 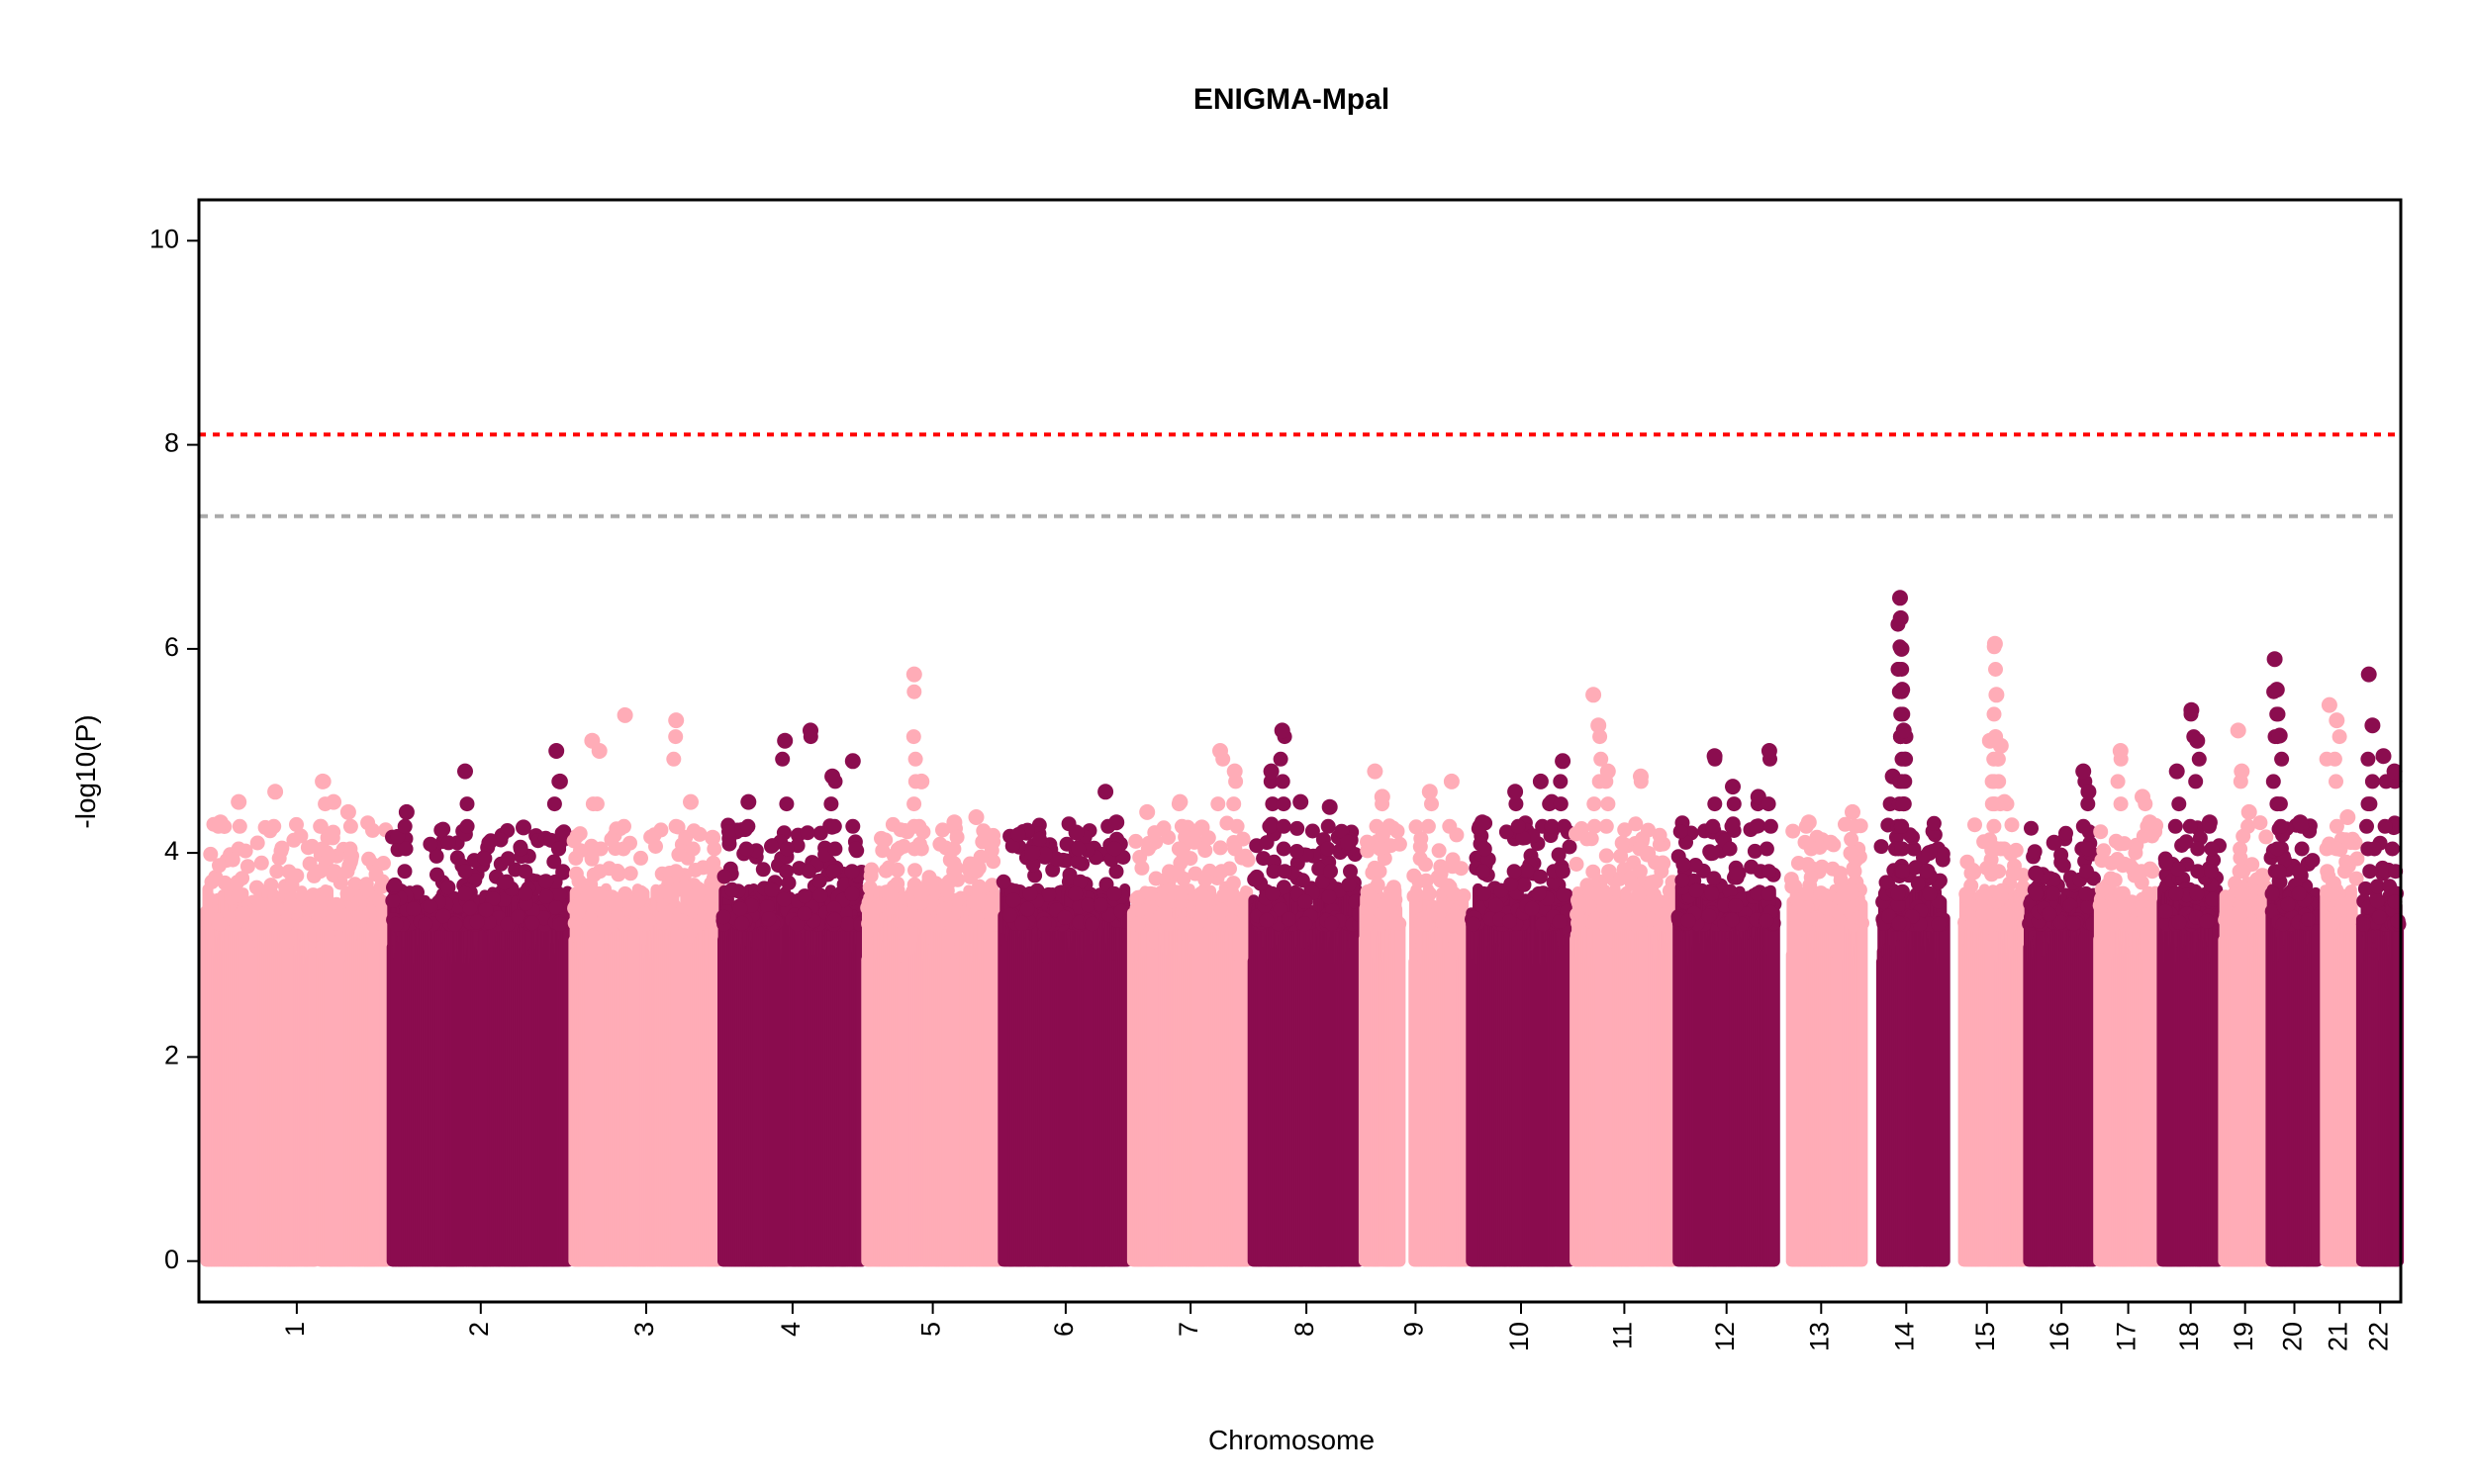 What do you see at coordinates (1726, 1005) in the screenshot?
I see `chromosome-12-points` at bounding box center [1726, 1005].